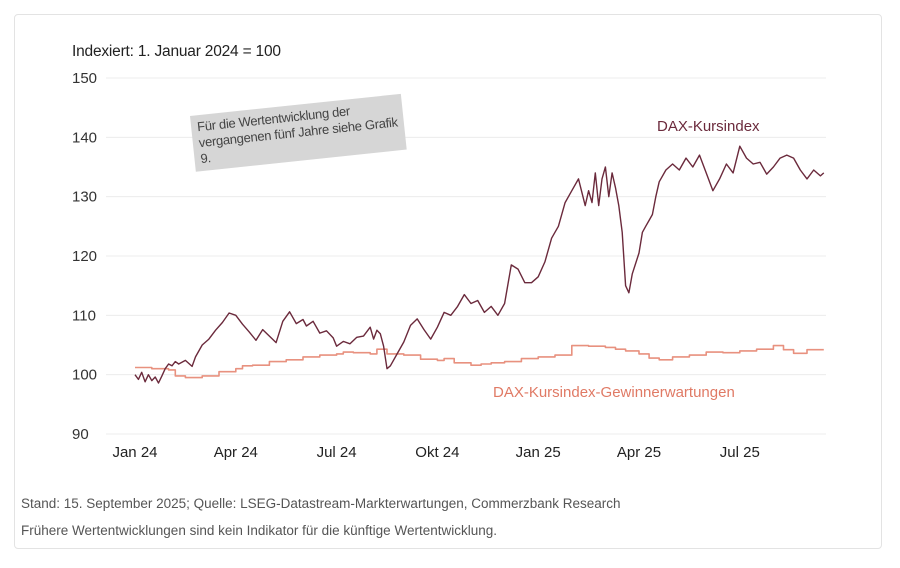  Describe the element at coordinates (80, 434) in the screenshot. I see `y-tick-label: 90` at that location.